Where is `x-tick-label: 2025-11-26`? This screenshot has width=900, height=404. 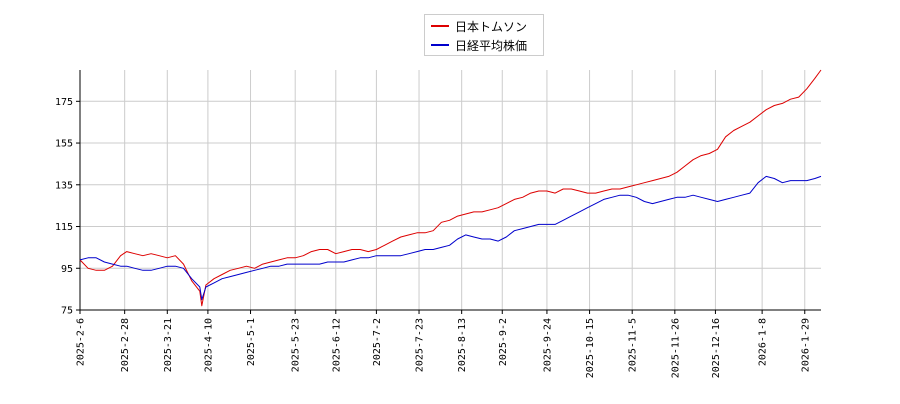 x-tick-label: 2025-11-26 is located at coordinates (675, 348).